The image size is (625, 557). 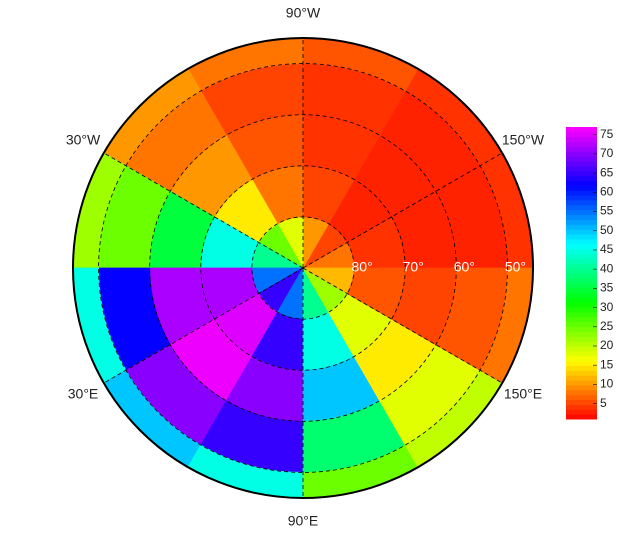 What do you see at coordinates (607, 134) in the screenshot?
I see `colorbar-label: 75` at bounding box center [607, 134].